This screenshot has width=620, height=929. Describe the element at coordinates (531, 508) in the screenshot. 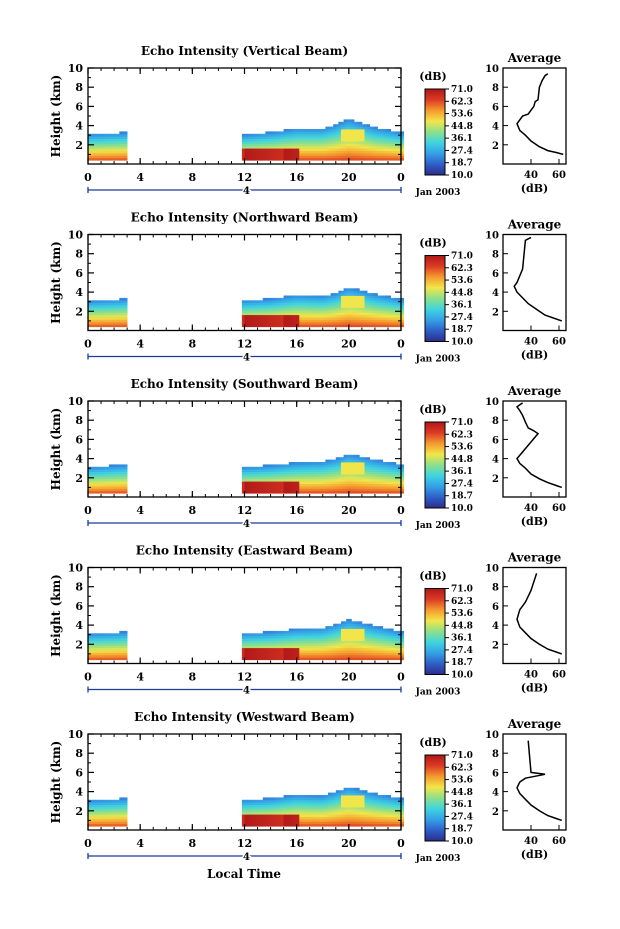

I see `profile-x-tick-label: 40` at that location.